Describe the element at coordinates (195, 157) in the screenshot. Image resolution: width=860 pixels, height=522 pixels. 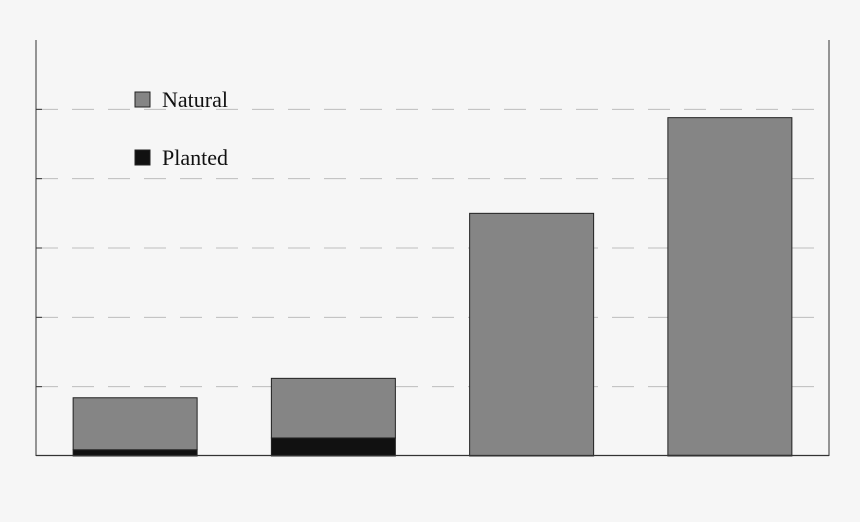
I see `legend-label-planted: Planted` at that location.